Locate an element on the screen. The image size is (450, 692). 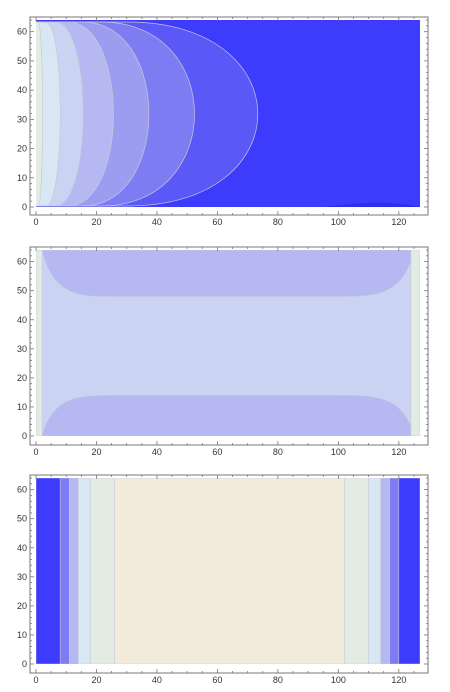
contour-right-strip is located at coordinates (415, 343).